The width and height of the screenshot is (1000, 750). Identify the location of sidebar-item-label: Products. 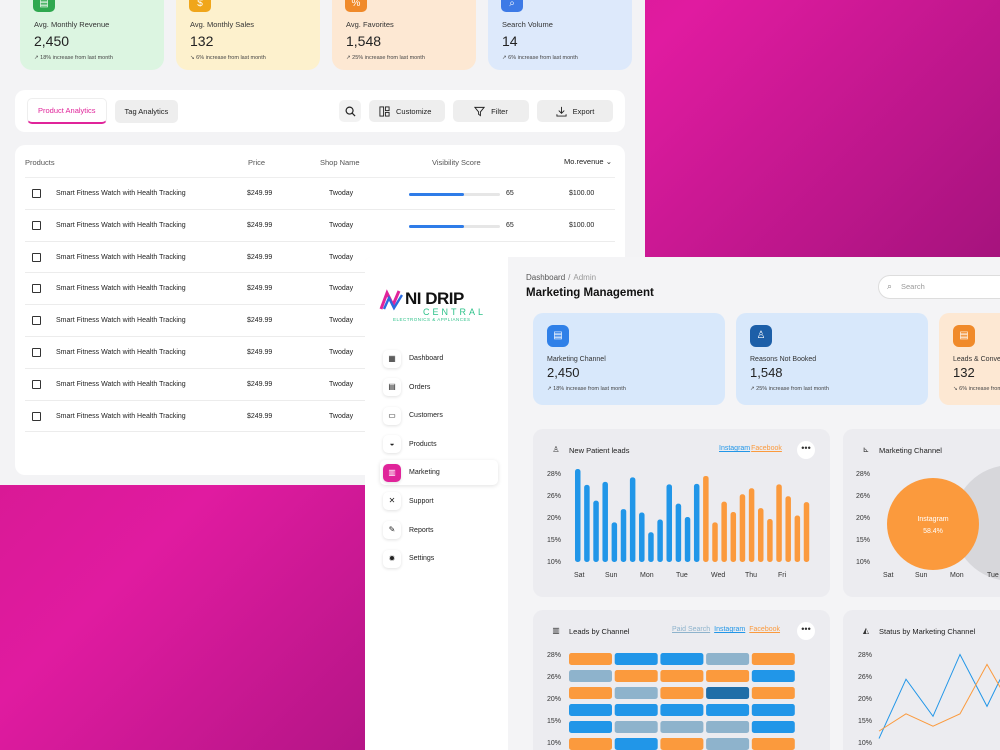
(423, 444).